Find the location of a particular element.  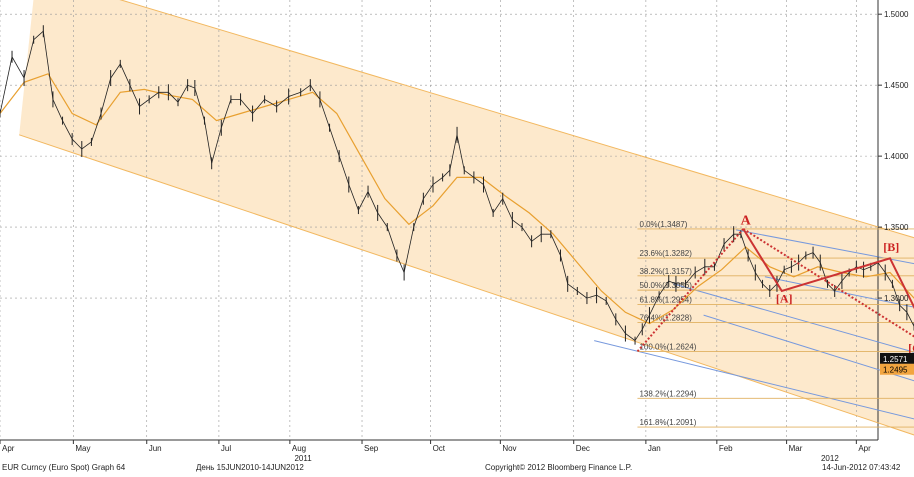

fib-level-label: 23.6%(1.3282) is located at coordinates (665, 253).